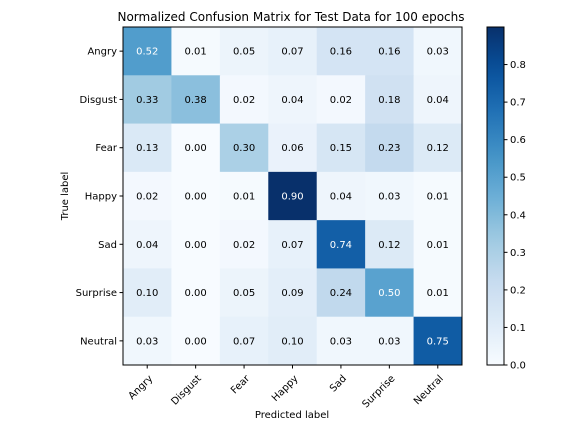 The image size is (576, 432). I want to click on x-tick-label: Happy, so click(285, 388).